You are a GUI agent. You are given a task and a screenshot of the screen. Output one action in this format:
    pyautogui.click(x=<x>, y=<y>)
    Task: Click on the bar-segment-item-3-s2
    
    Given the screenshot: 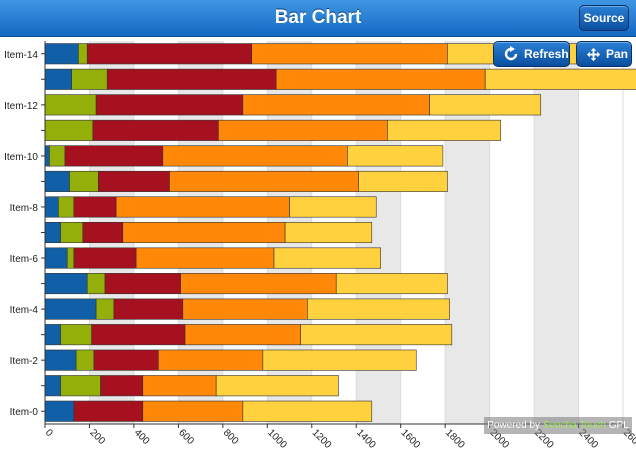 What is the action you would take?
    pyautogui.click(x=138, y=335)
    